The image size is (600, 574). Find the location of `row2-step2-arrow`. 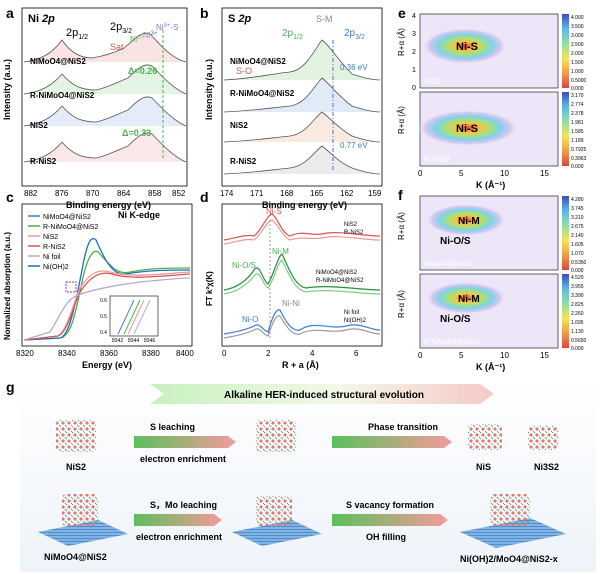

row2-step2-arrow is located at coordinates (390, 520).